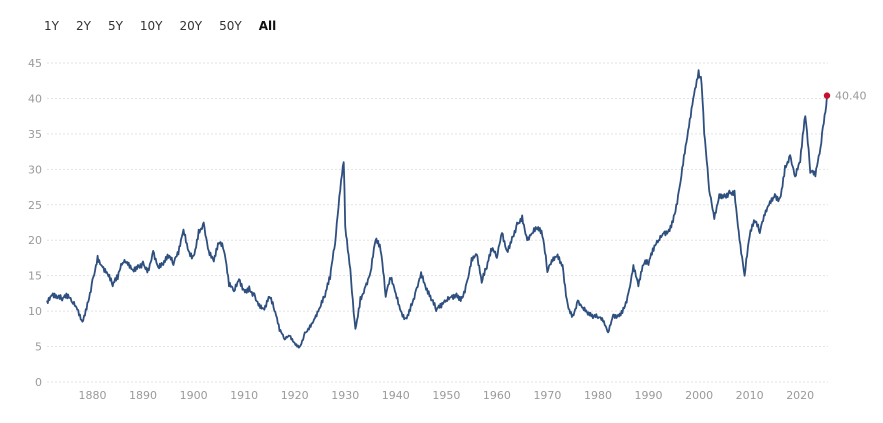  I want to click on y-axis-ticks: 0 5 10 15 20 25 30 35 40 45, so click(35, 223).